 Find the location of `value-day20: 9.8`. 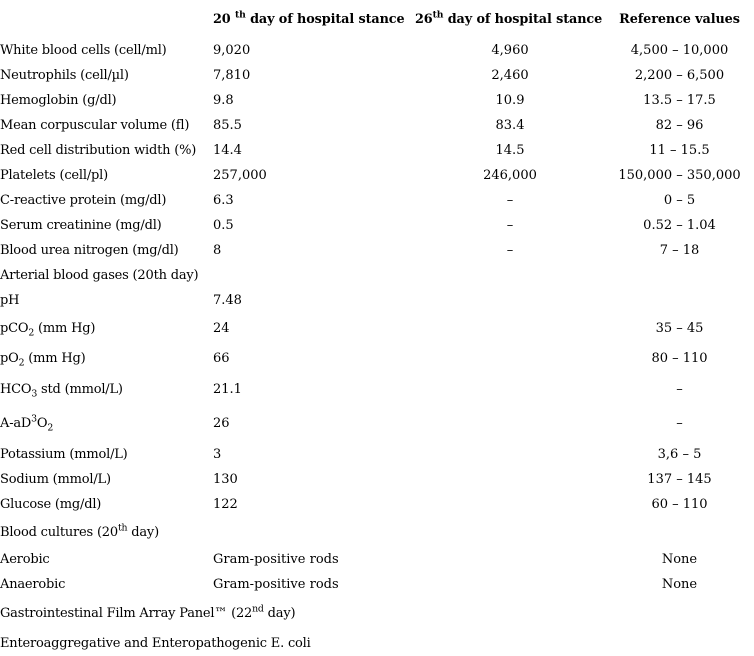

value-day20: 9.8 is located at coordinates (223, 100).